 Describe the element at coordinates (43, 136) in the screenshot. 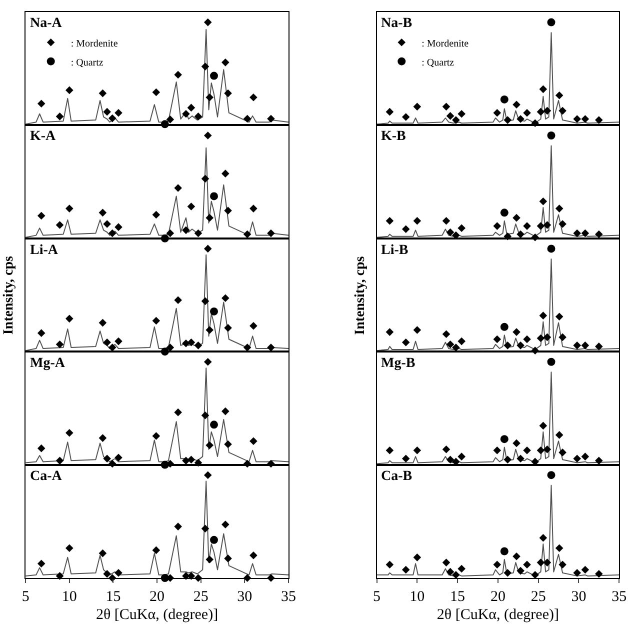

I see `annotation: K-A` at that location.